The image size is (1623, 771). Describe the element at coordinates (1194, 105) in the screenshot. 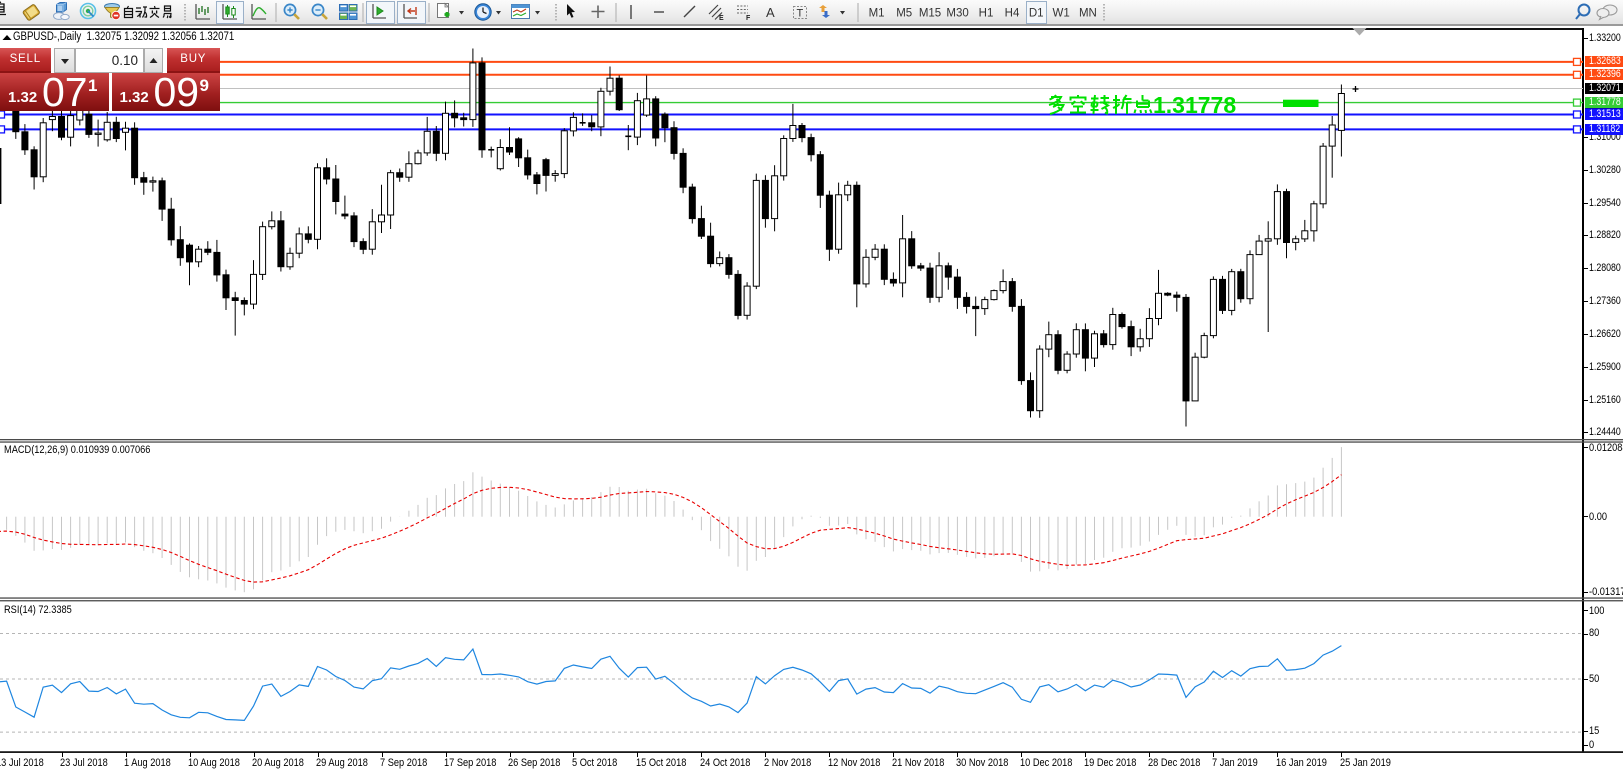

I see `svg-text: 1.31778` at that location.